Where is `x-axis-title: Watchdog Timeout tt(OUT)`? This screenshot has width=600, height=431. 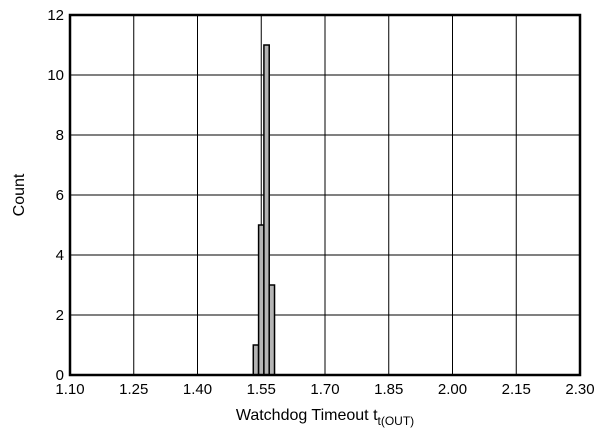 x-axis-title: Watchdog Timeout tt(OUT) is located at coordinates (325, 417).